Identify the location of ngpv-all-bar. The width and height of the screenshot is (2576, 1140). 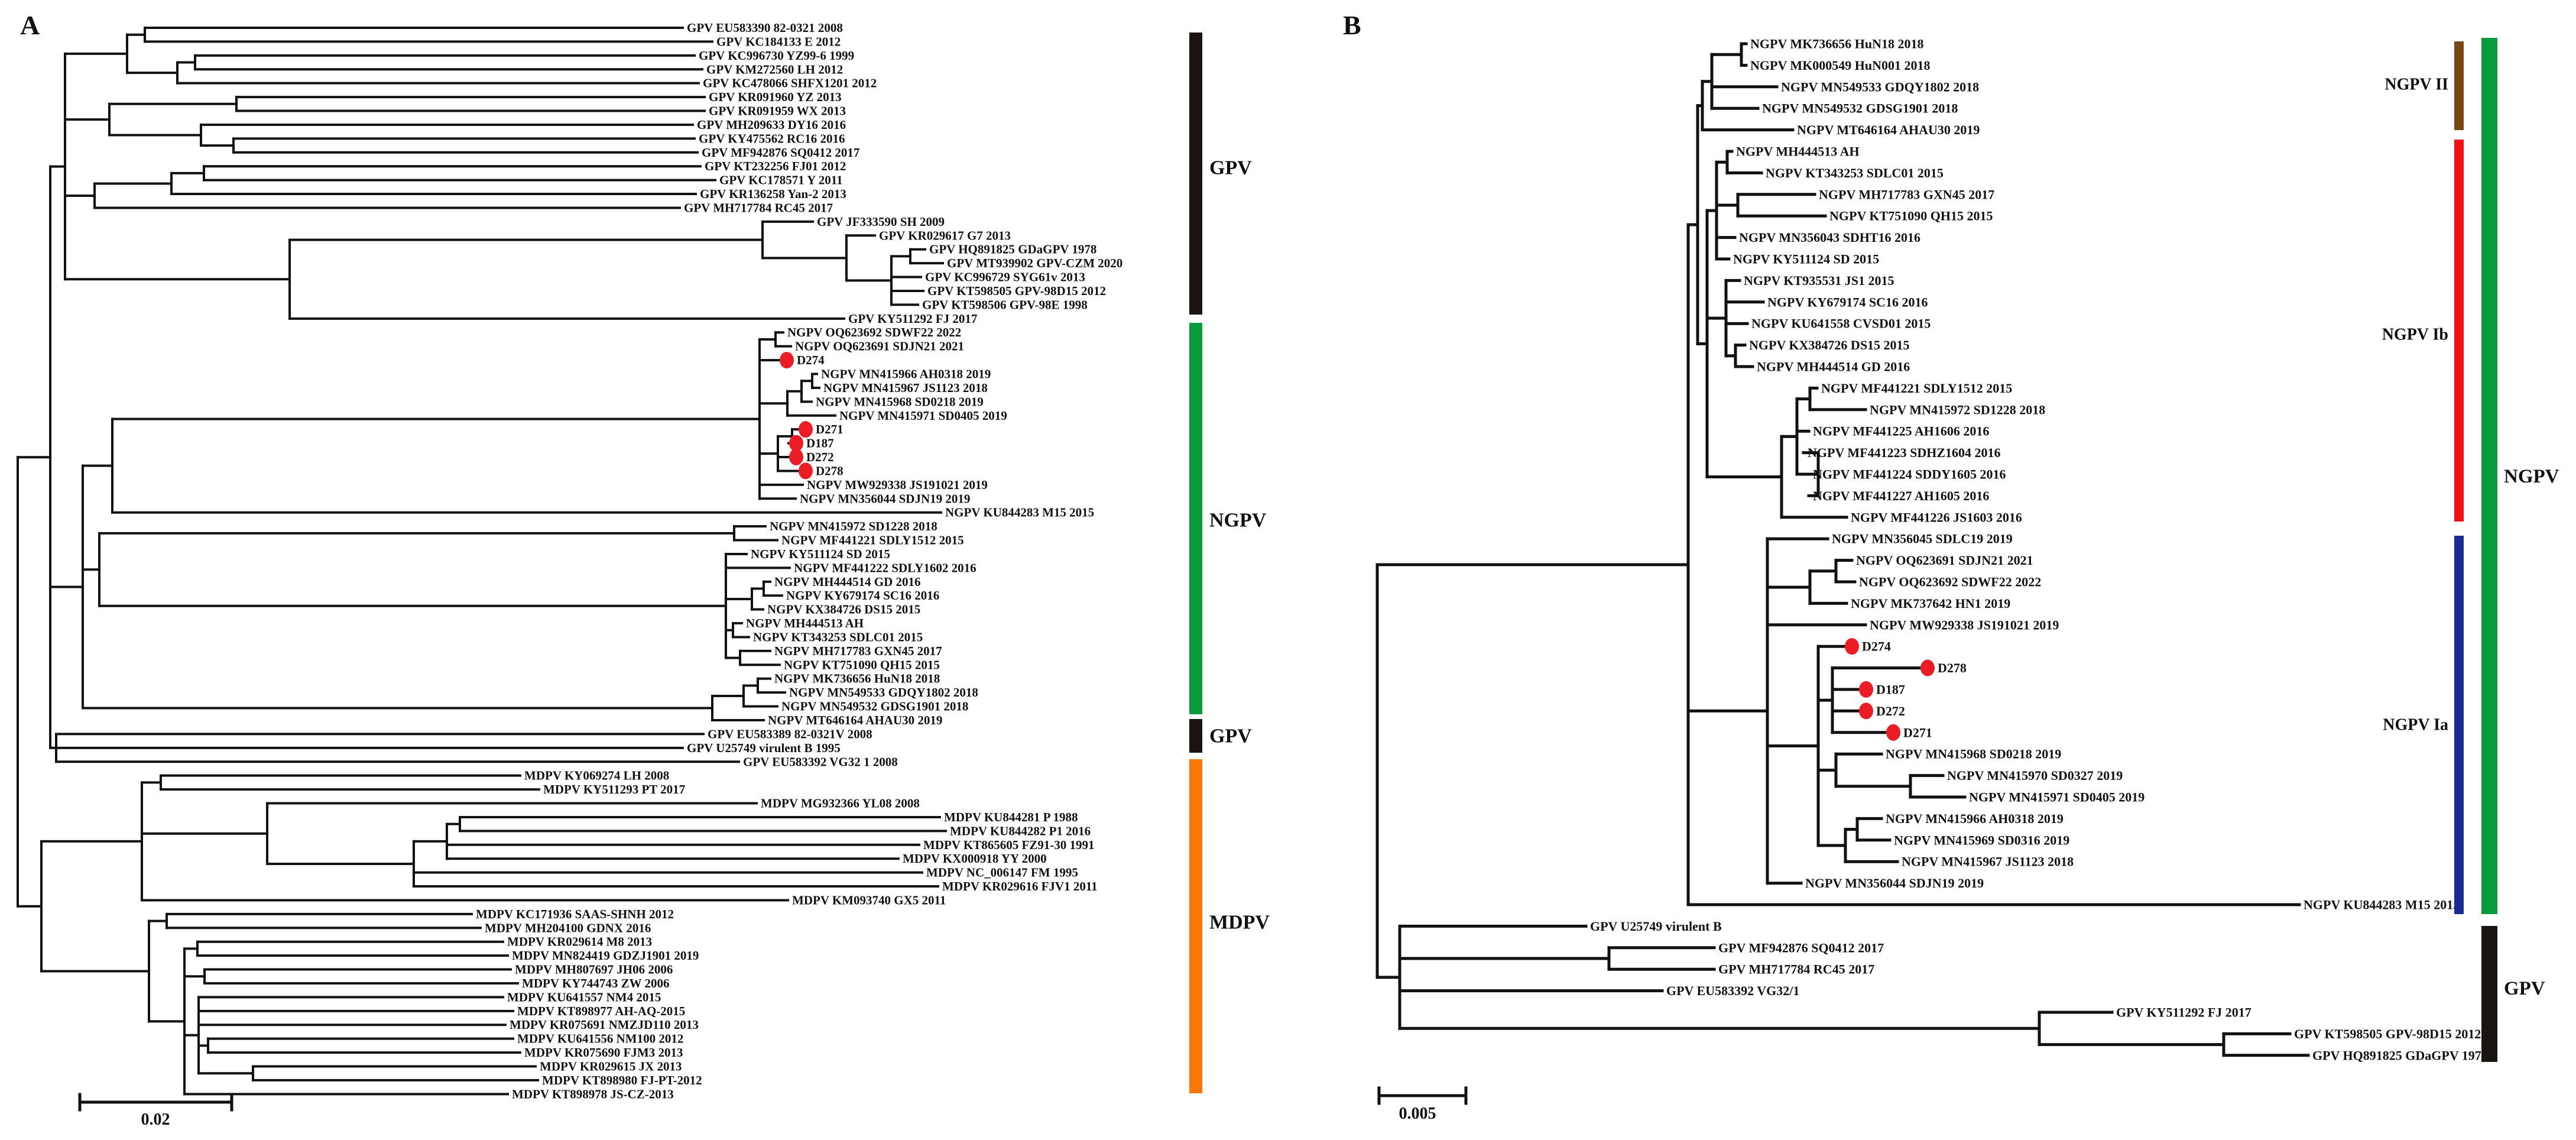
(2489, 476).